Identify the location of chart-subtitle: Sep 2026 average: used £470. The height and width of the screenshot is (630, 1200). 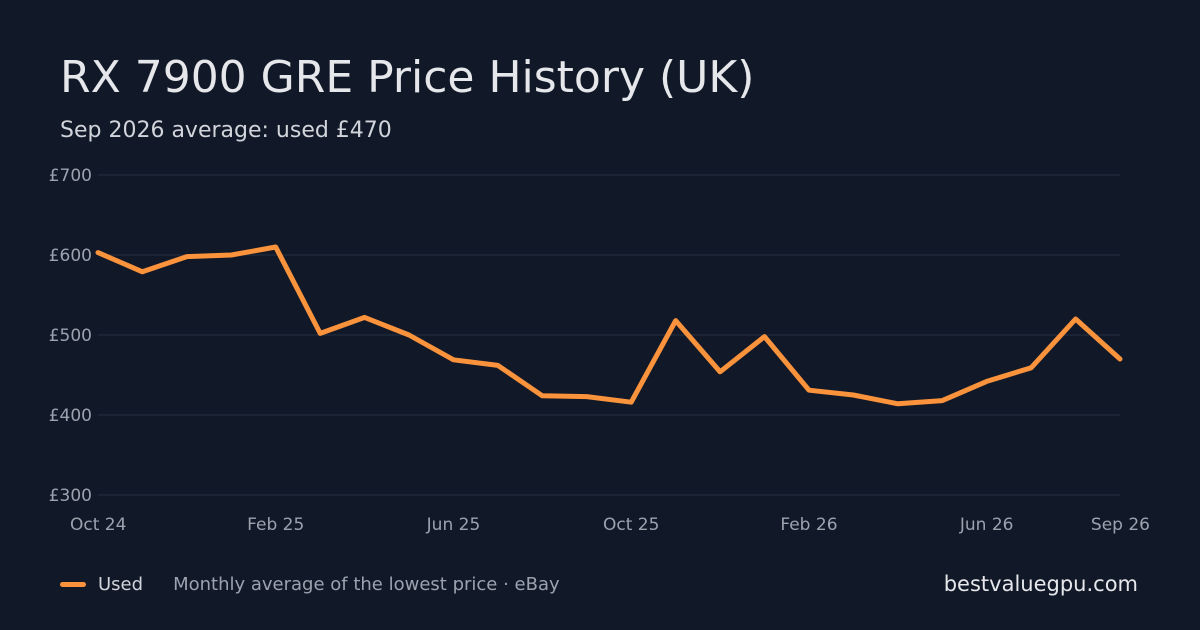
(226, 130).